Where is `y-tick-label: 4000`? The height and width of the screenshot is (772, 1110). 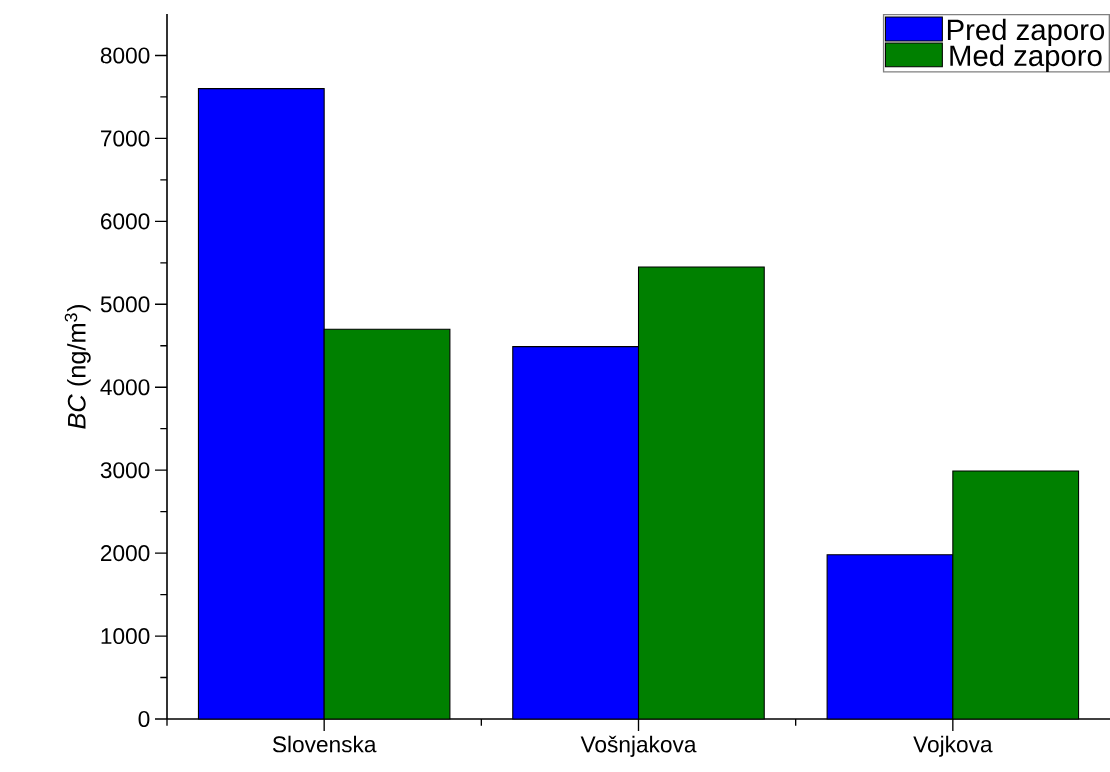
y-tick-label: 4000 is located at coordinates (125, 387).